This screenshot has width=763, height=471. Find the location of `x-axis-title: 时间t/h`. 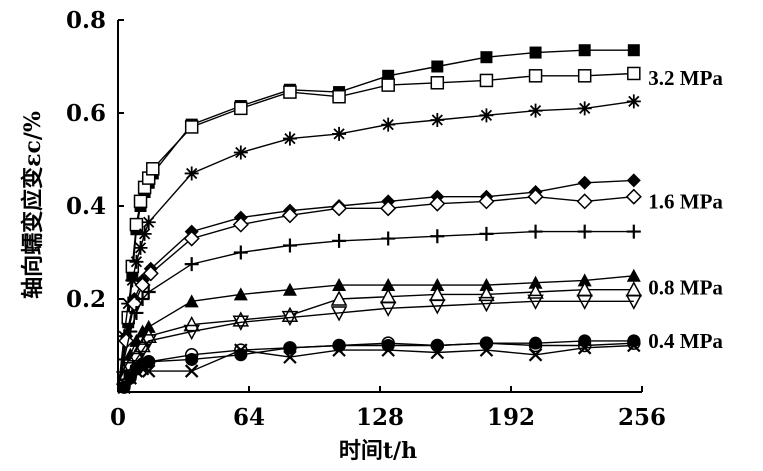

x-axis-title: 时间t/h is located at coordinates (378, 451).